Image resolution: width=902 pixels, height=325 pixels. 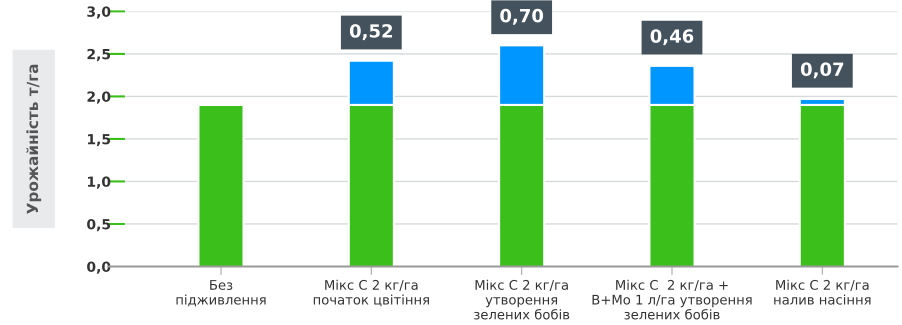 I want to click on y-tick-label: 0,0, so click(x=98, y=267).